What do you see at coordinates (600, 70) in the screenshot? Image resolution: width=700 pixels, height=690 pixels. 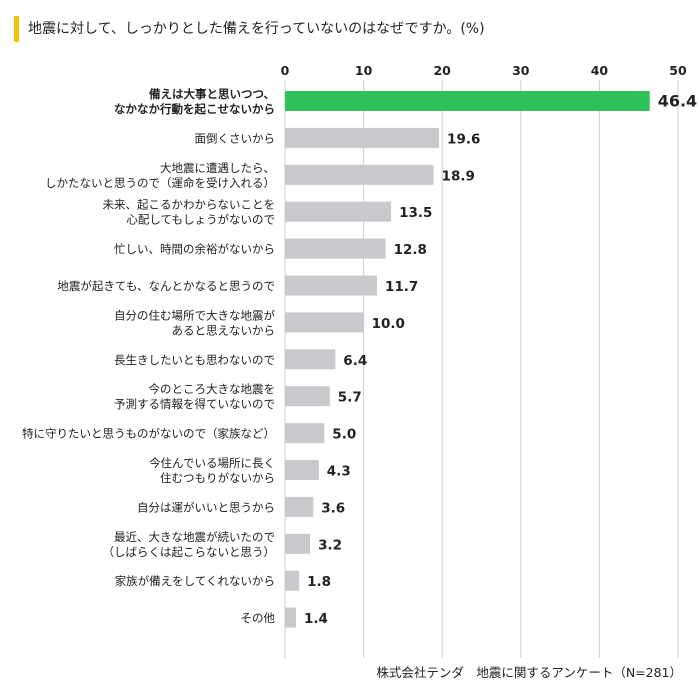 I see `x-tick-label: 40` at bounding box center [600, 70].